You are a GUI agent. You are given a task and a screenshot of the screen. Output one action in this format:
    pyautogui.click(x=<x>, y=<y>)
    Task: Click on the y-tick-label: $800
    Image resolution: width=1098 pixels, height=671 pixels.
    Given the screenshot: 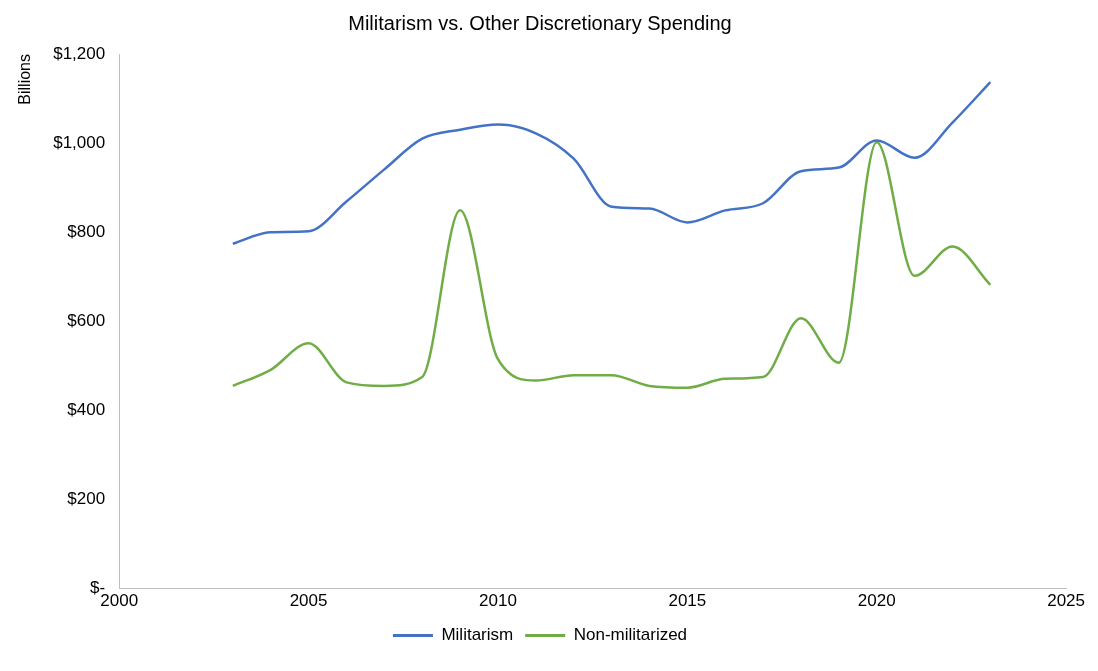 What is the action you would take?
    pyautogui.click(x=86, y=231)
    